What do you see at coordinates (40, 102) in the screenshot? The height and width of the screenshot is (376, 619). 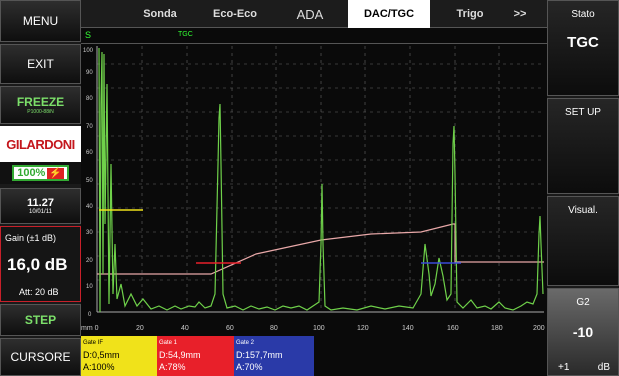 I see `freeze-label: FREEZE` at bounding box center [40, 102].